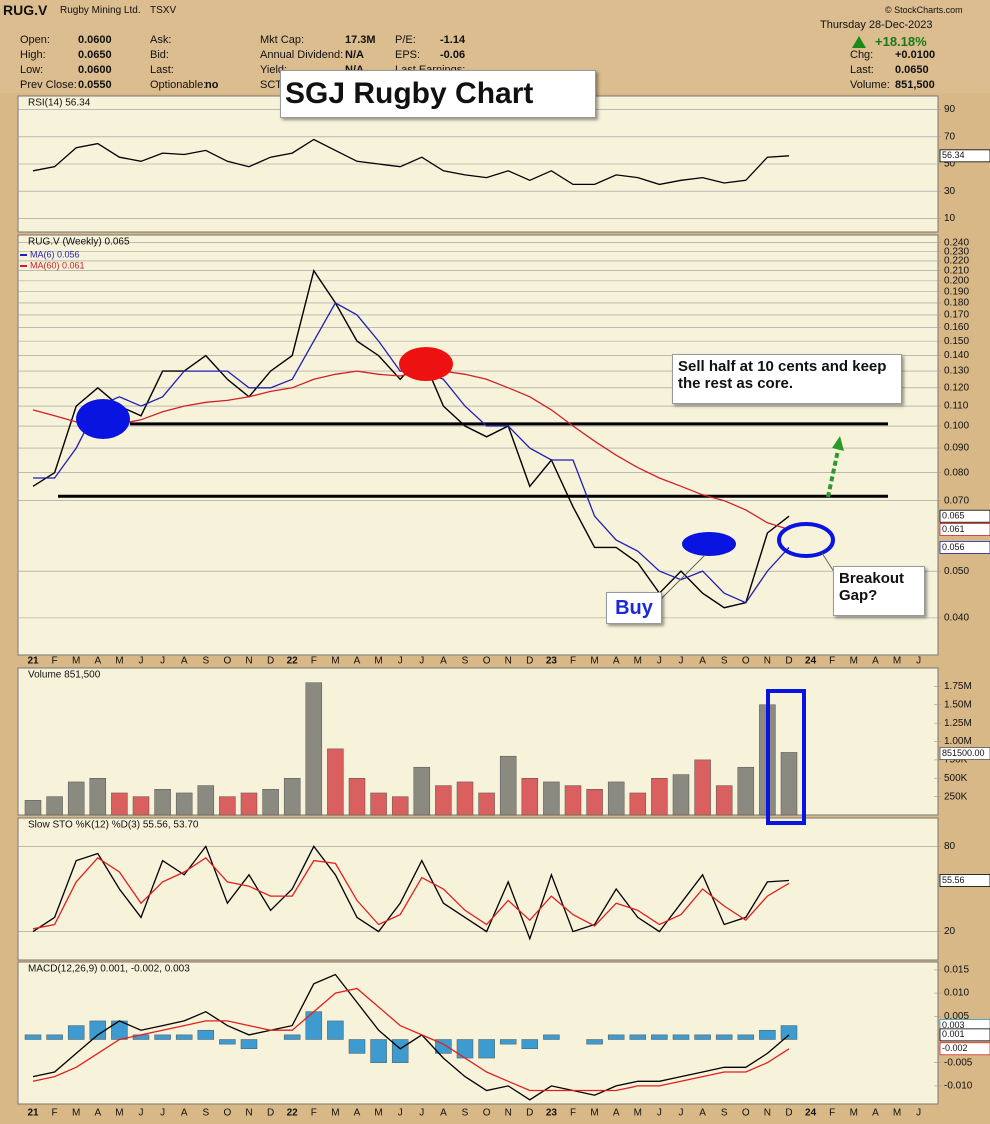 The image size is (990, 1124). I want to click on field-label: Annual Dividend:, so click(302, 55).